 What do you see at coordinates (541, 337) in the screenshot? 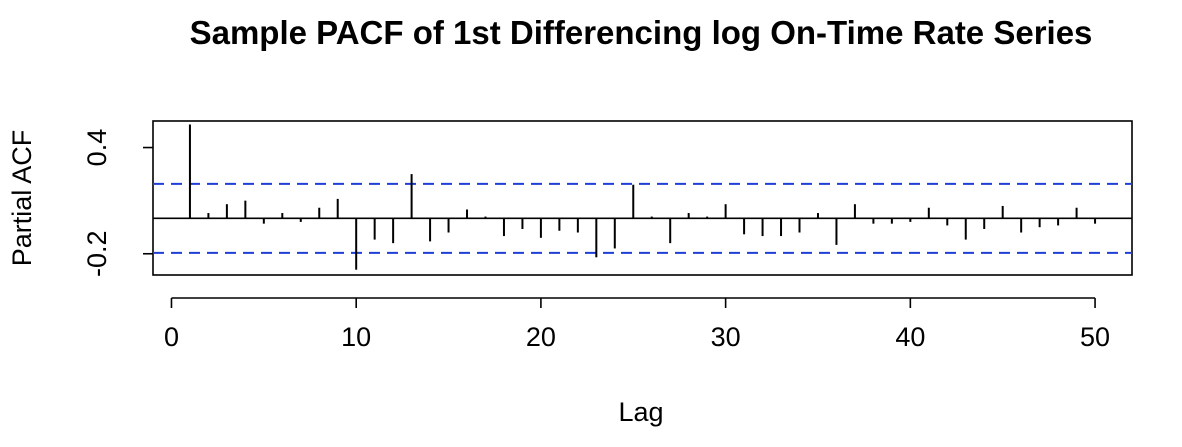
I see `x-tick-label-20: 20` at bounding box center [541, 337].